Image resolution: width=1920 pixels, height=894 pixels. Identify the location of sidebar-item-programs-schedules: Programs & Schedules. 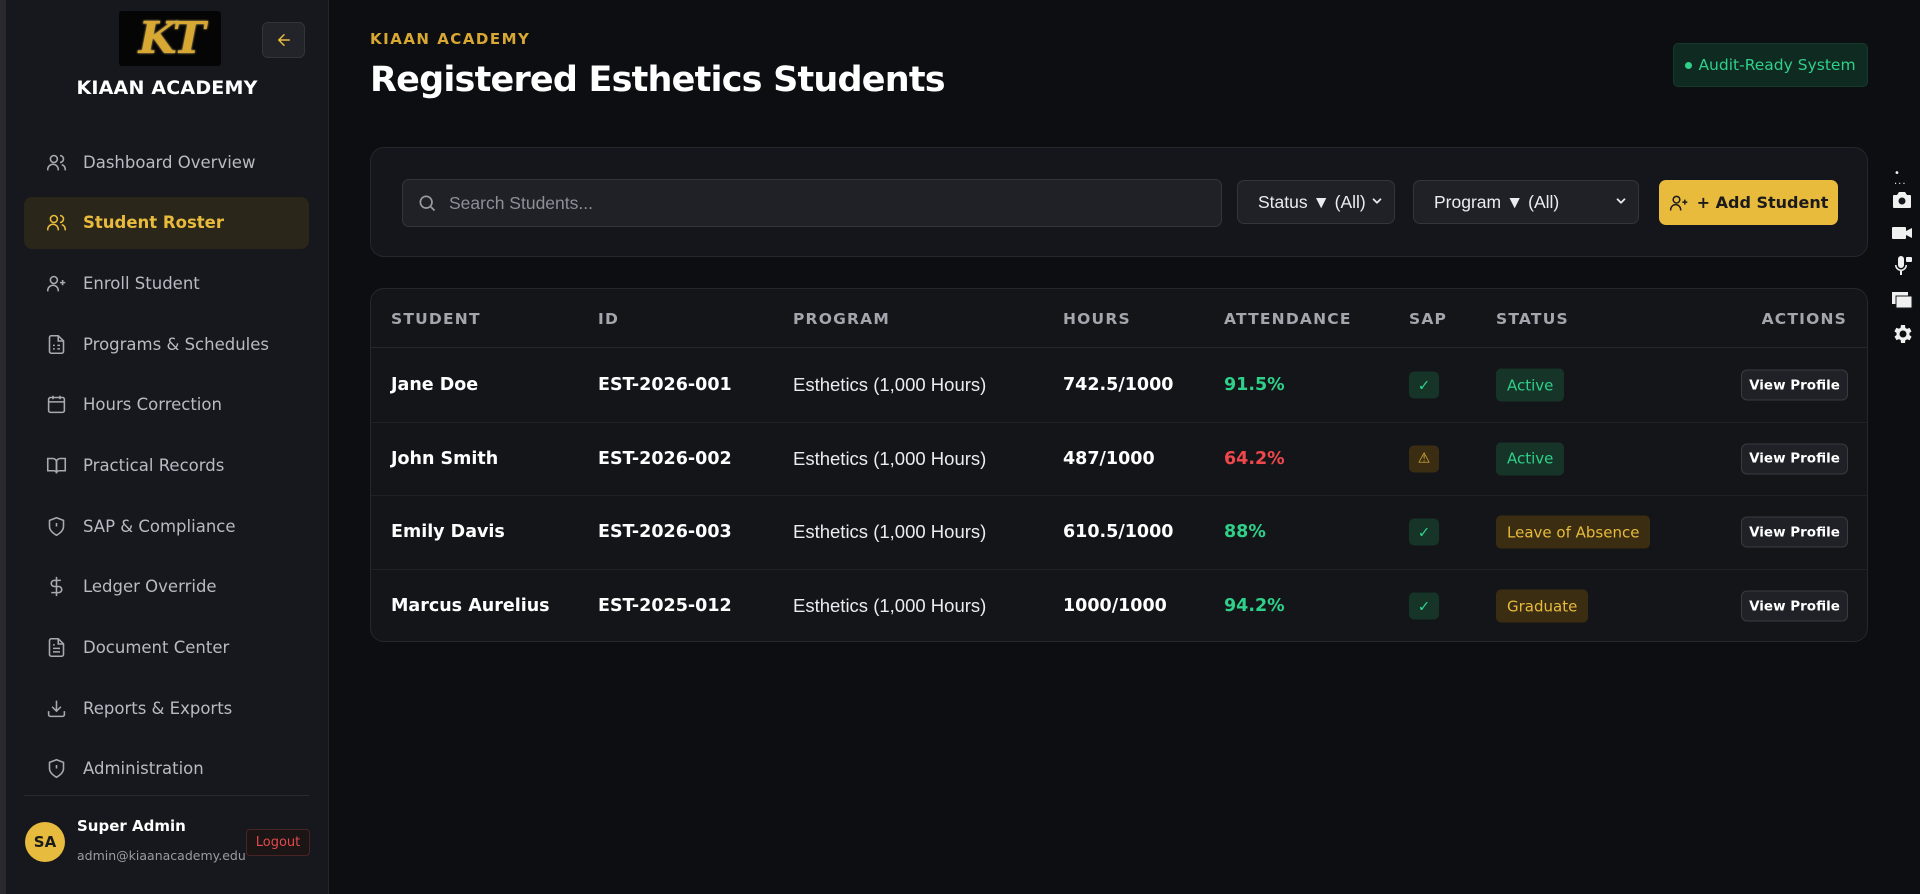
(166, 344).